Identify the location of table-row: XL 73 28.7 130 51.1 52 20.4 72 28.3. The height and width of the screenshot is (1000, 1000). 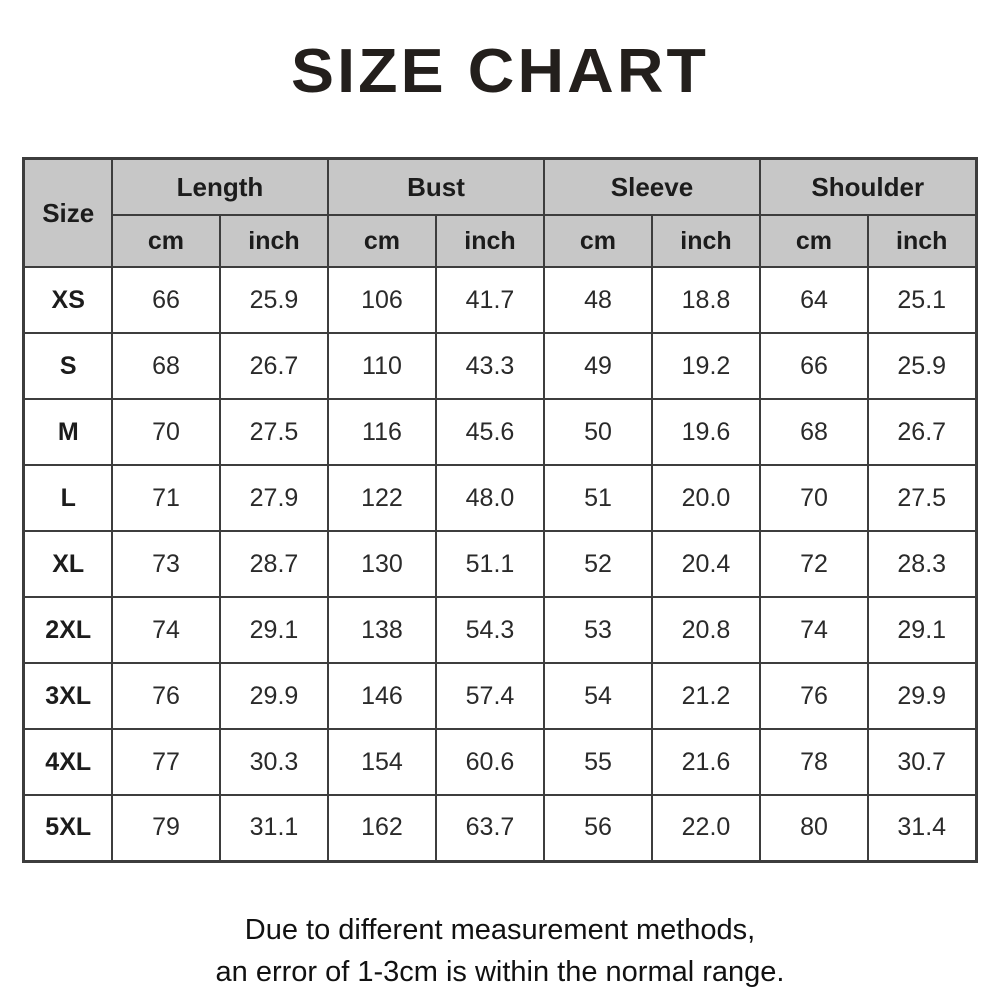
(500, 564).